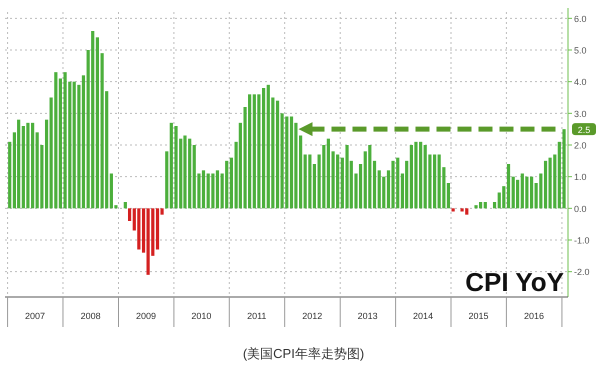  What do you see at coordinates (580, 209) in the screenshot?
I see `y-tick-label: 0.0` at bounding box center [580, 209].